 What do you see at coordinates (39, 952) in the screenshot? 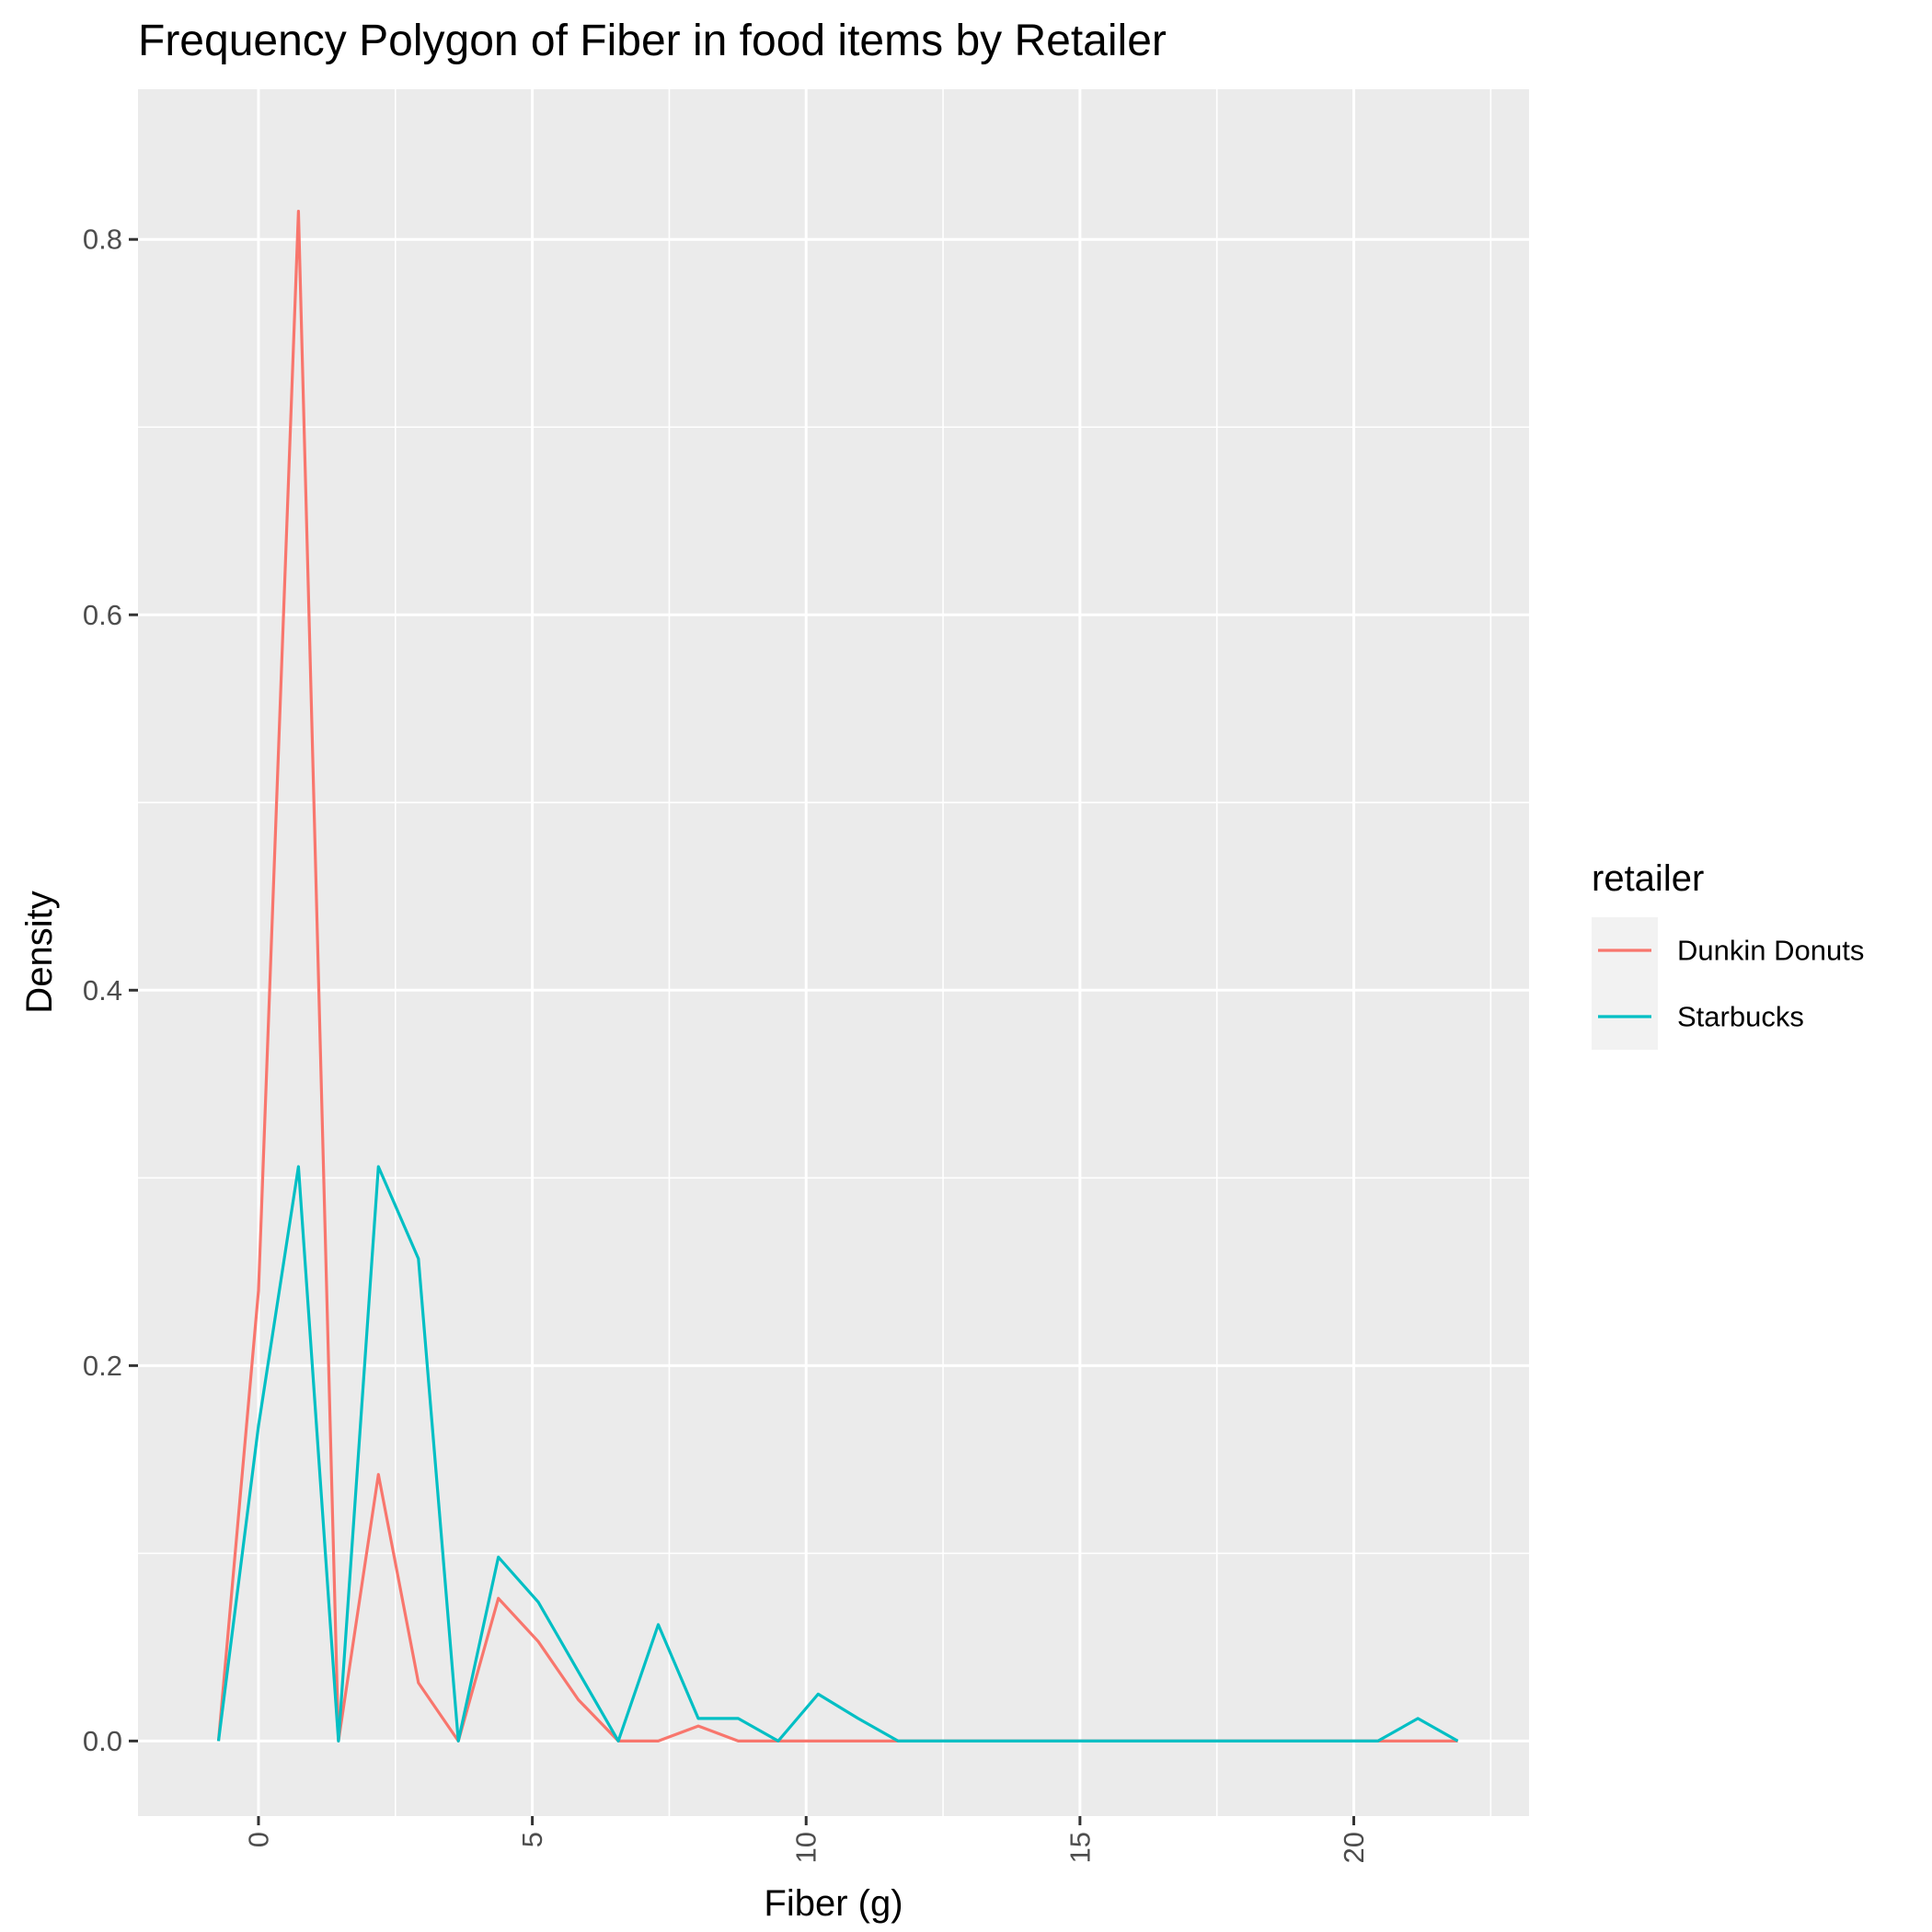
I see `y-axis-title: Density` at bounding box center [39, 952].